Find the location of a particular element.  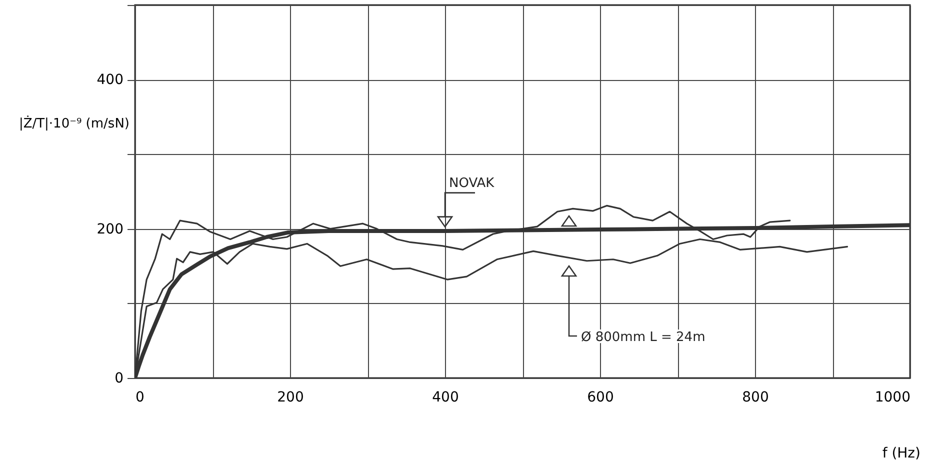

annotation: NOVAK is located at coordinates (472, 183).